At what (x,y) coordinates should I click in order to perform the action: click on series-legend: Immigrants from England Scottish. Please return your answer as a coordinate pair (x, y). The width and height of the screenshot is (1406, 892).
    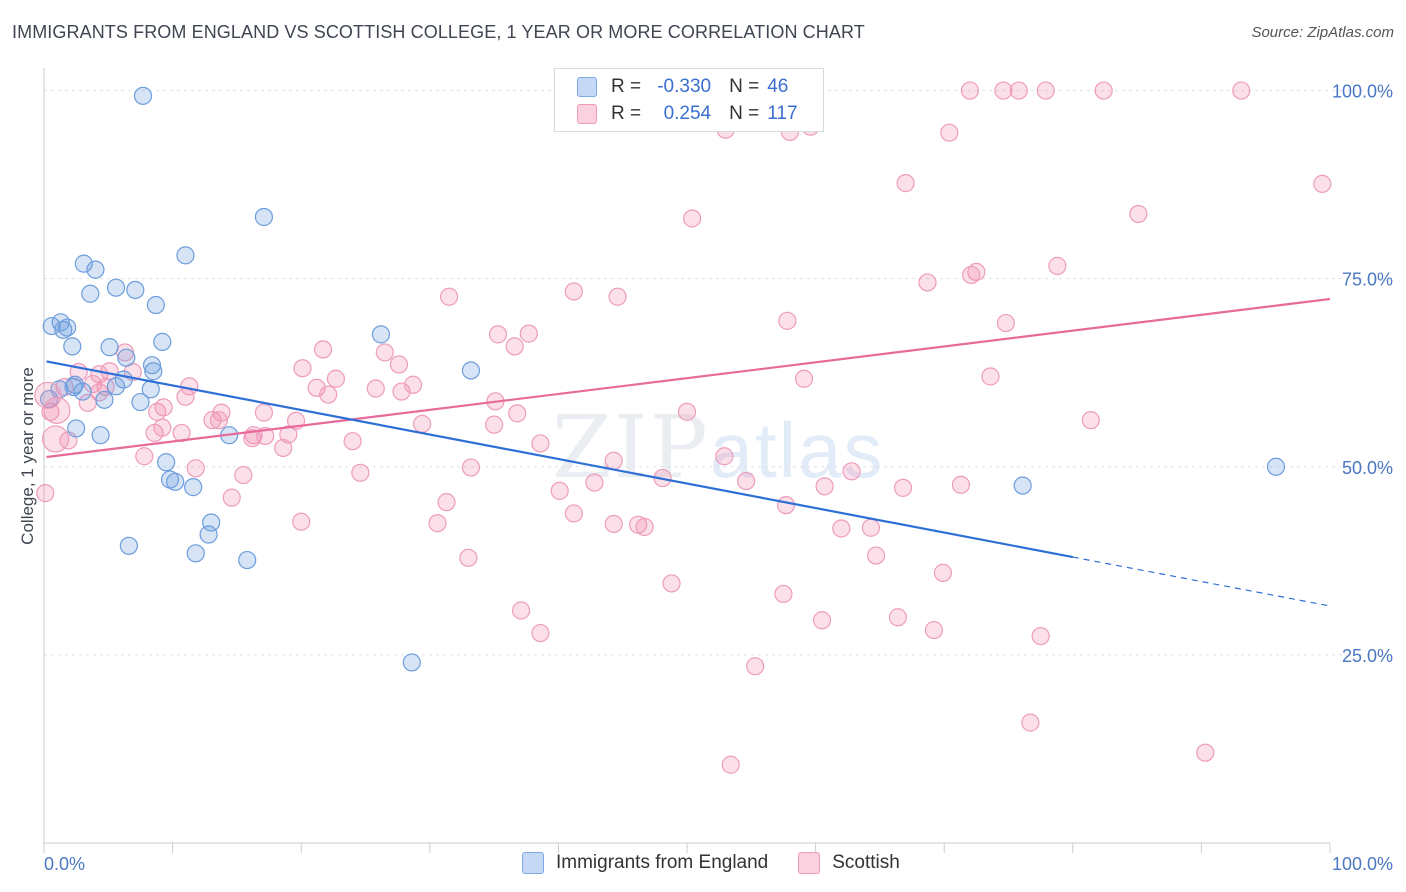
    Looking at the image, I should click on (726, 863).